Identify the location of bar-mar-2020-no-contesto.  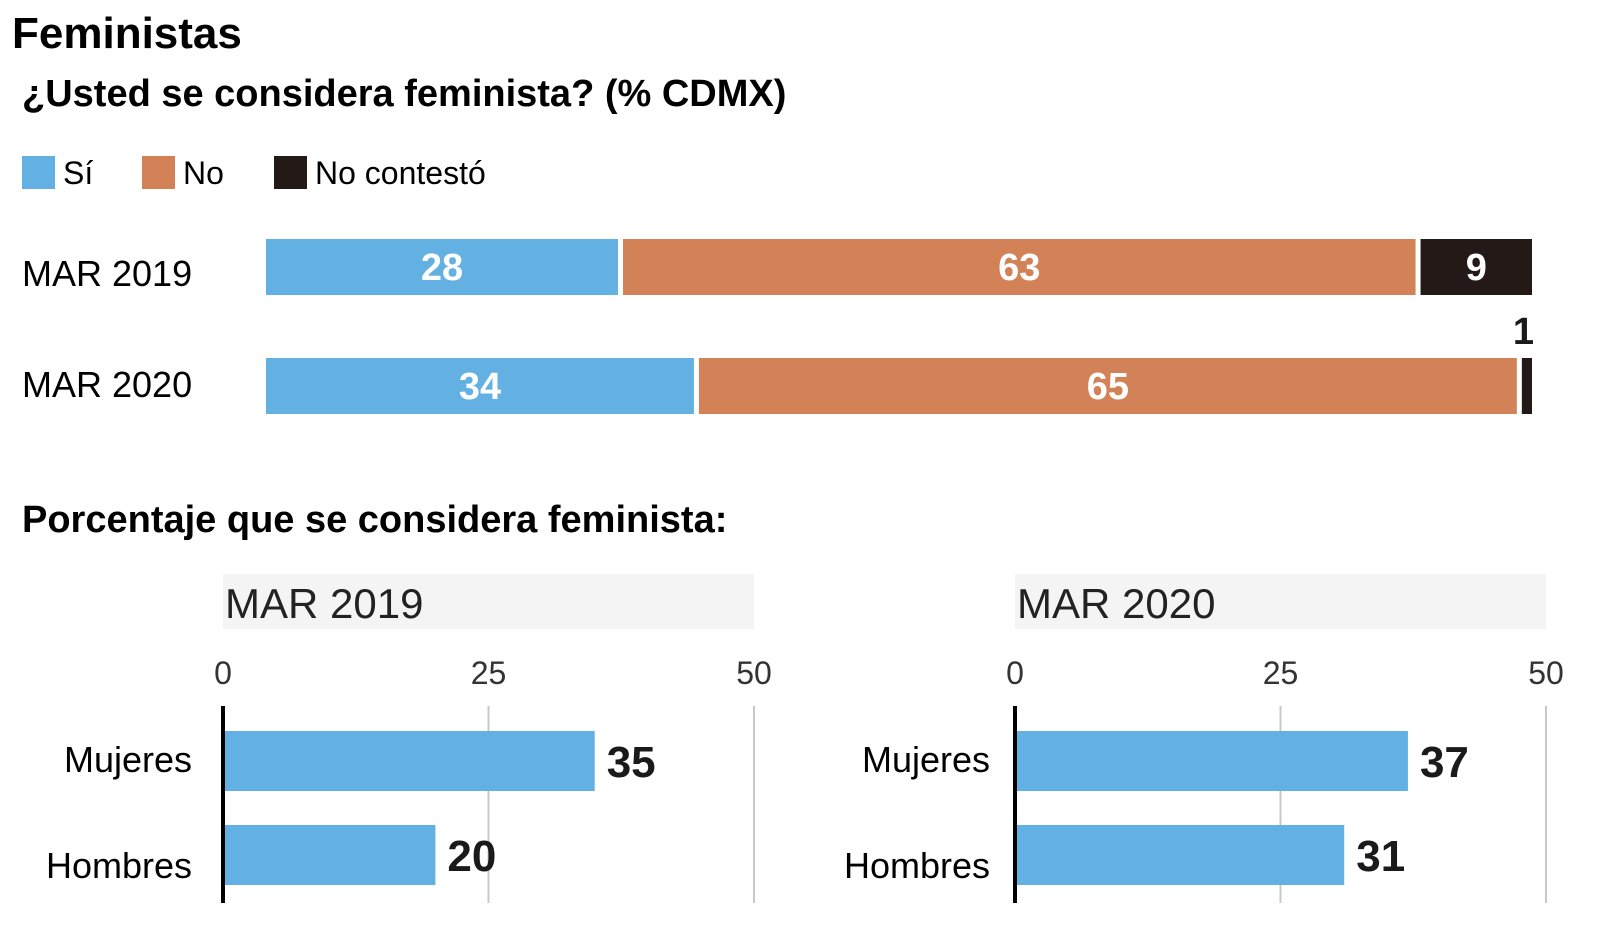
(1526, 386).